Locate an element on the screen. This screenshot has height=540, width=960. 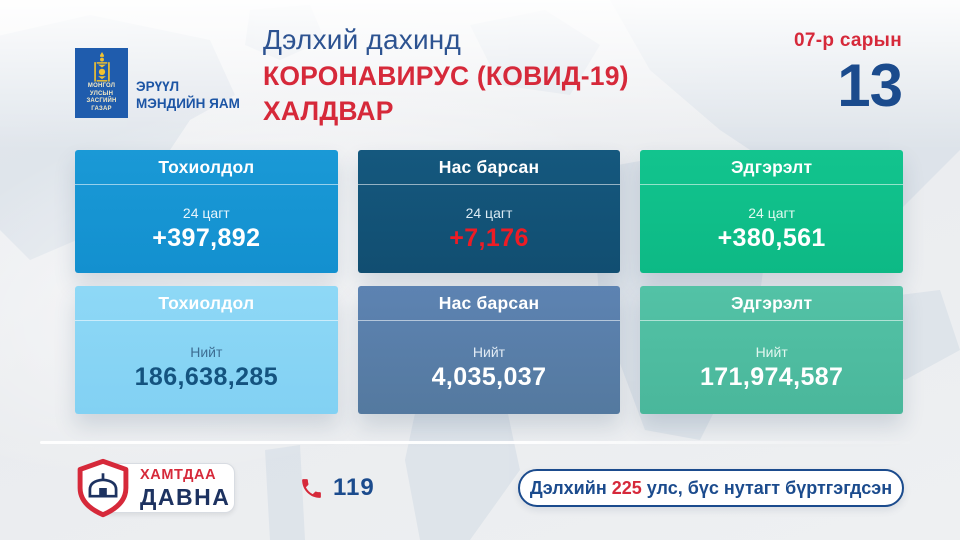
world-countries-note: Дэлхийн 225 улс, бүс нутагт бүртгэгдсэн is located at coordinates (711, 488).